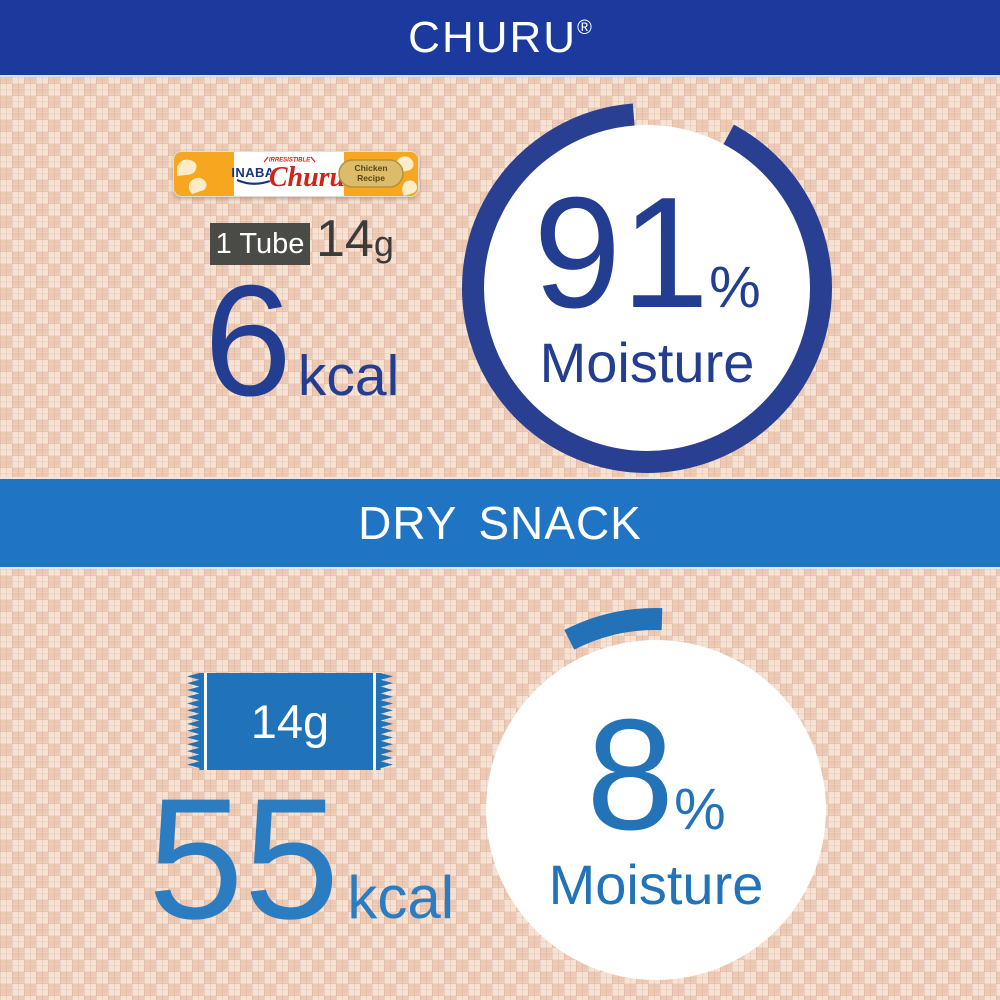  I want to click on serving-weight-unit: g, so click(383, 243).